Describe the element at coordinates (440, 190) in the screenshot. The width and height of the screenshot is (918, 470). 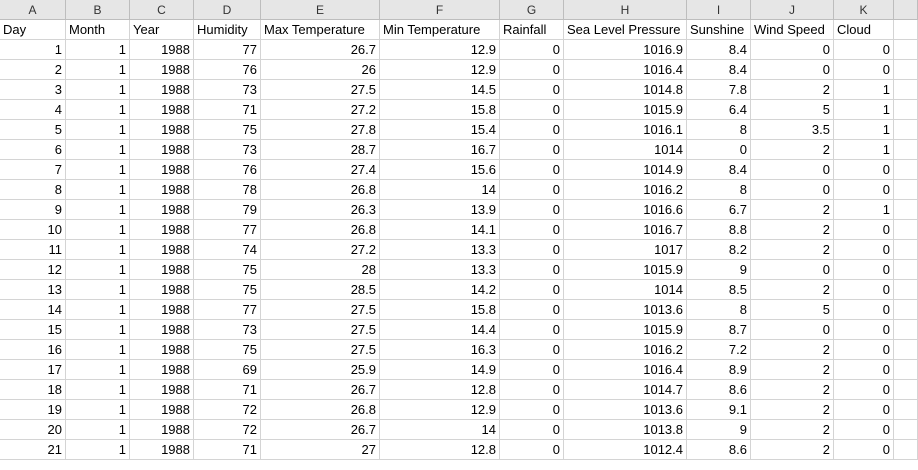
I see `data-cell: 14` at that location.